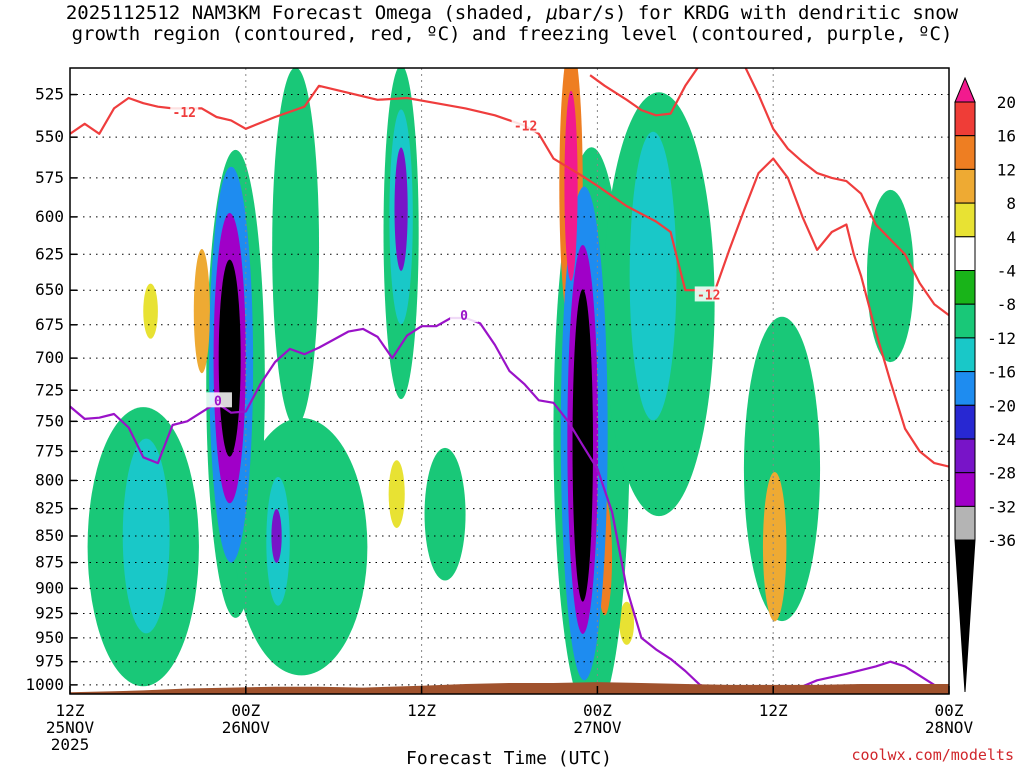  Describe the element at coordinates (1006, 169) in the screenshot. I see `colorbar-label: 12` at that location.